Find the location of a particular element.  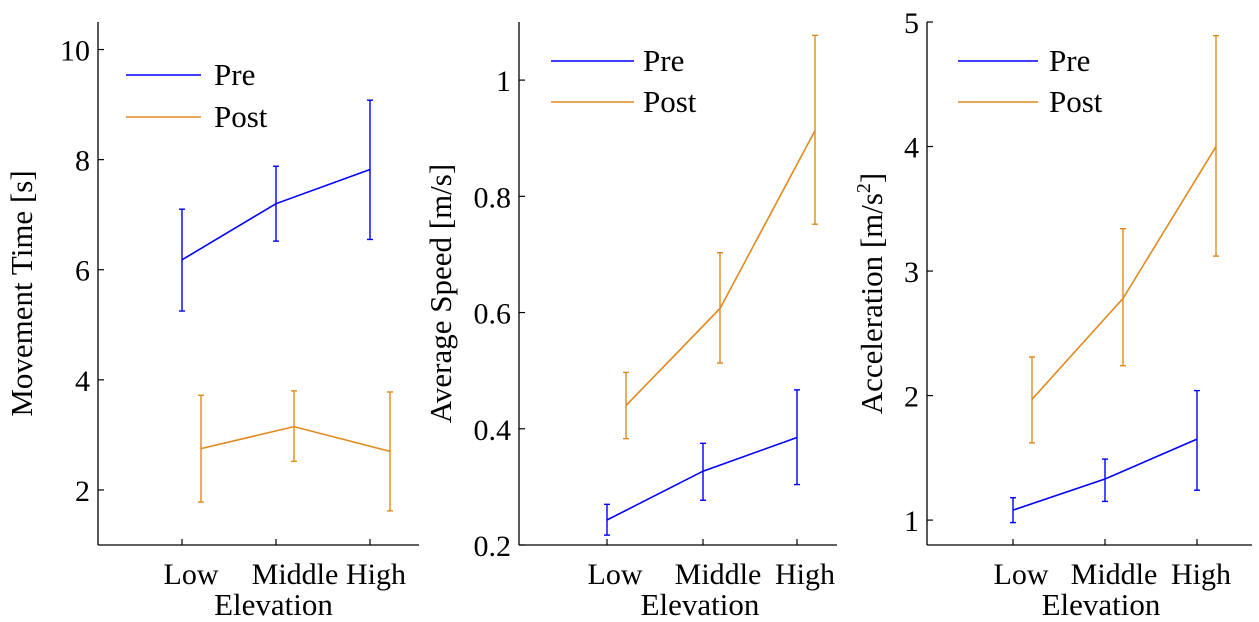

y-axis-label: Movement Time [s] is located at coordinates (21, 293).